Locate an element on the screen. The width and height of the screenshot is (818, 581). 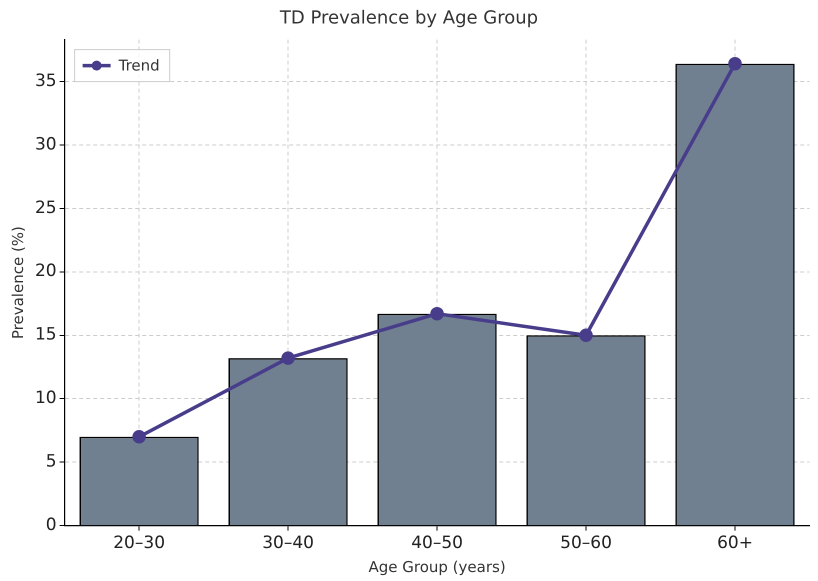
chart-title: TD Prevalence by Age Group is located at coordinates (408, 17).